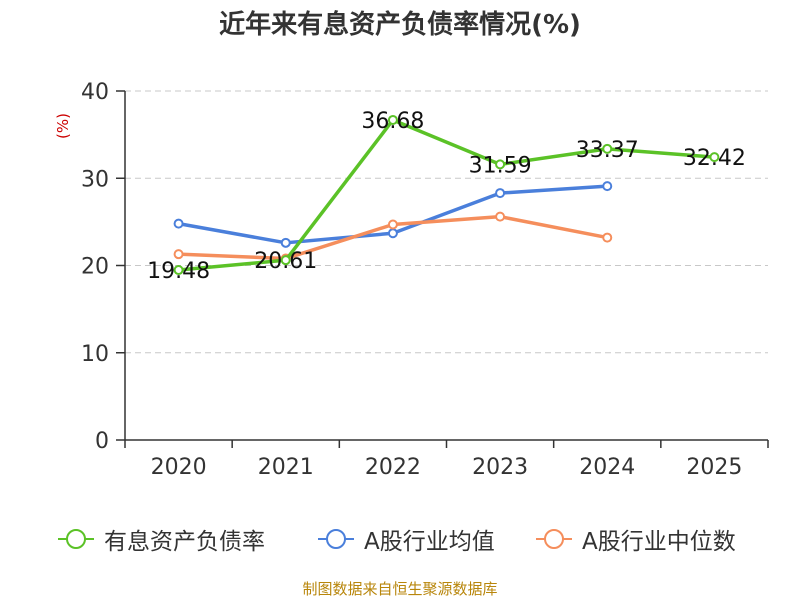  Describe the element at coordinates (336, 539) in the screenshot. I see `legend-marker-industry-mean-icon` at that location.